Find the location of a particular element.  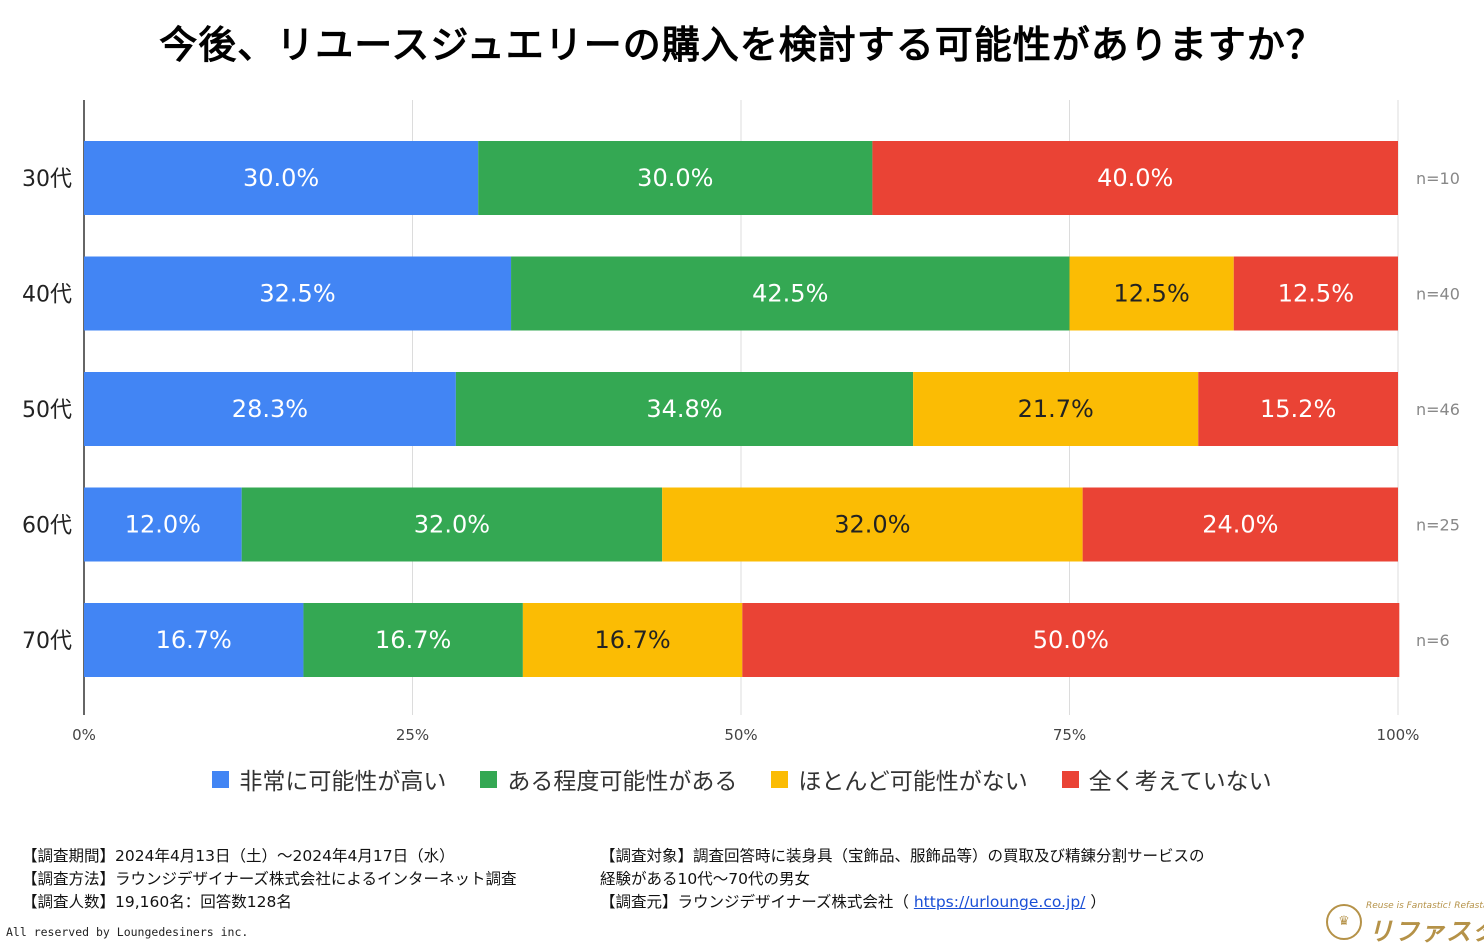

legend-swatch-somewhat-likely is located at coordinates (489, 779).